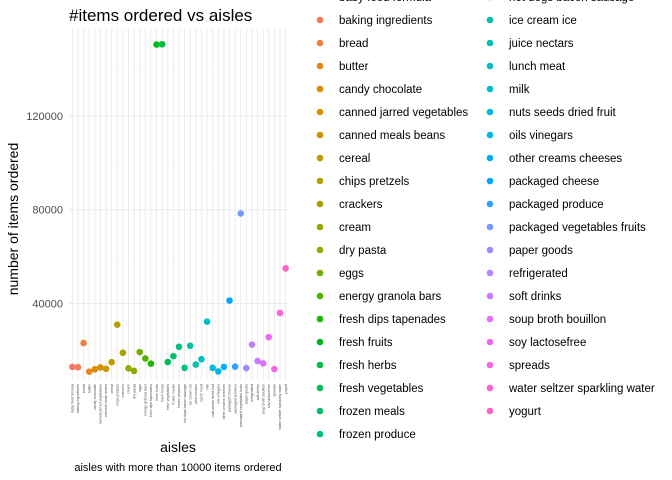 Image resolution: width=672 pixels, height=480 pixels. I want to click on x-tick-label: candy chocolate, so click(95, 397).